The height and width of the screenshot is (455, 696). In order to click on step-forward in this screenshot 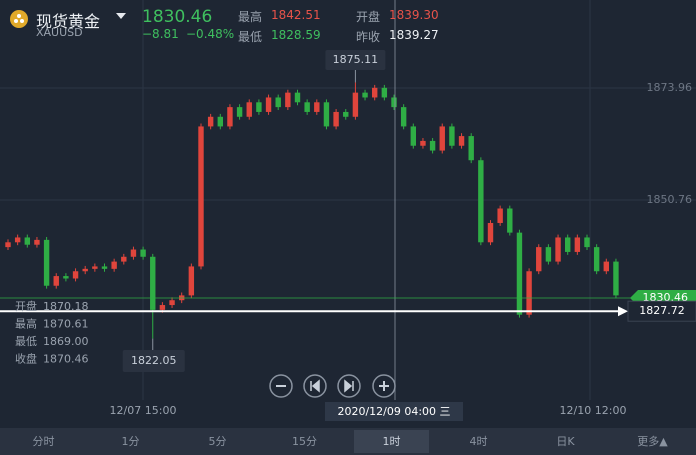, I will do `click(349, 386)`.